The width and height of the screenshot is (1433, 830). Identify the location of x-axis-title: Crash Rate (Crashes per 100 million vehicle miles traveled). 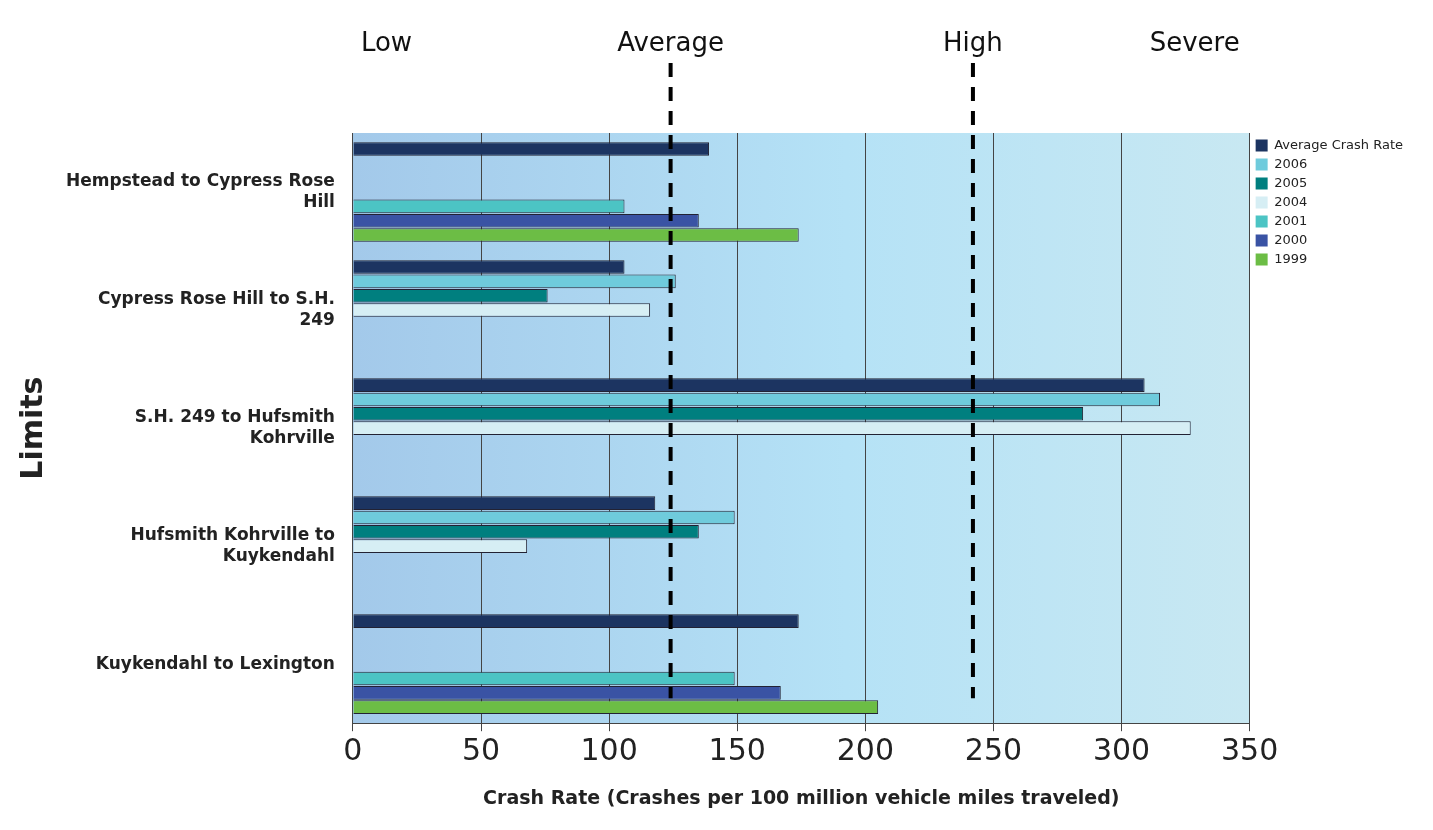
(801, 796).